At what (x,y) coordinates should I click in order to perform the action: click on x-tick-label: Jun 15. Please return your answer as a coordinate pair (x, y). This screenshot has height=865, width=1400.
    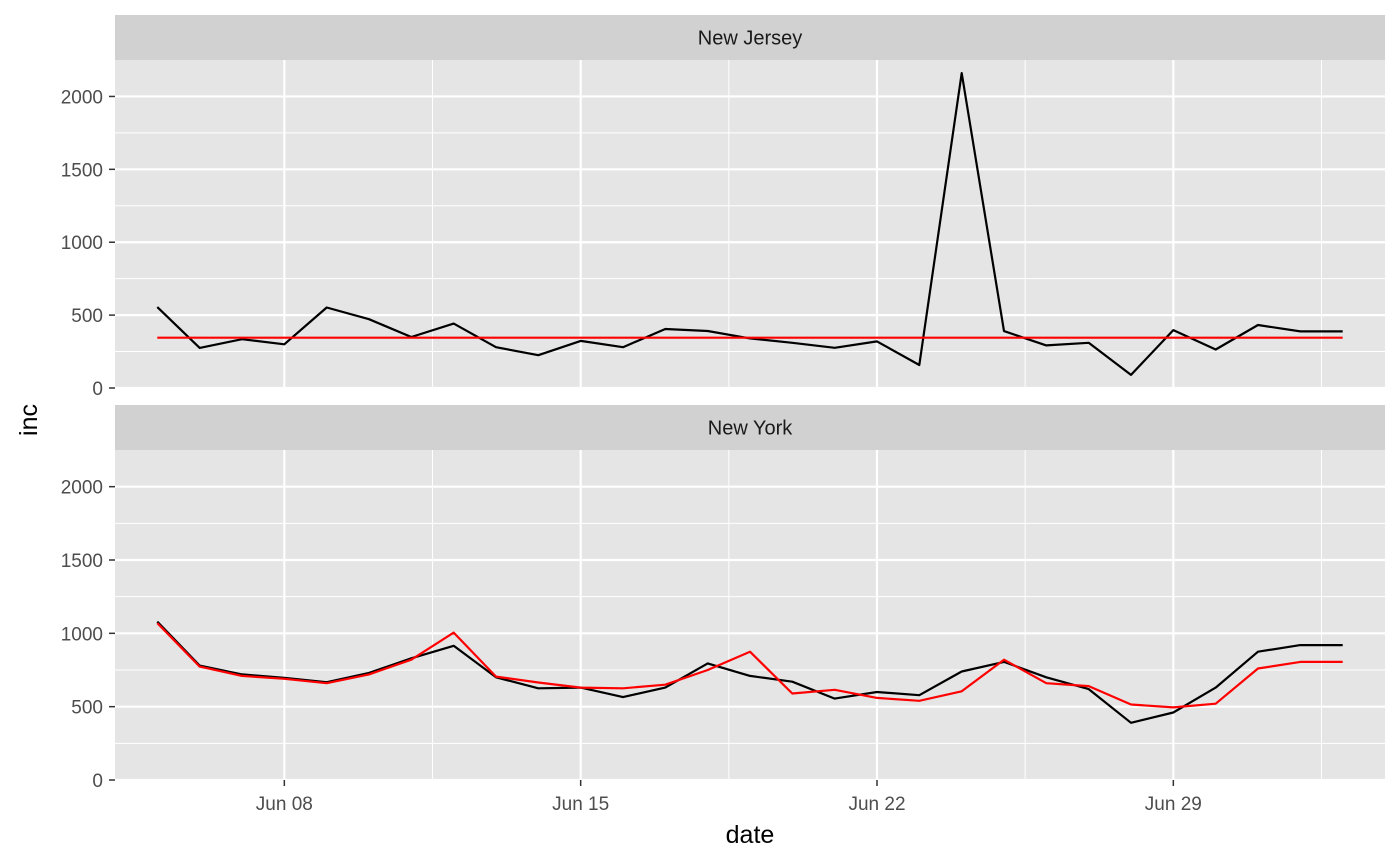
    Looking at the image, I should click on (580, 804).